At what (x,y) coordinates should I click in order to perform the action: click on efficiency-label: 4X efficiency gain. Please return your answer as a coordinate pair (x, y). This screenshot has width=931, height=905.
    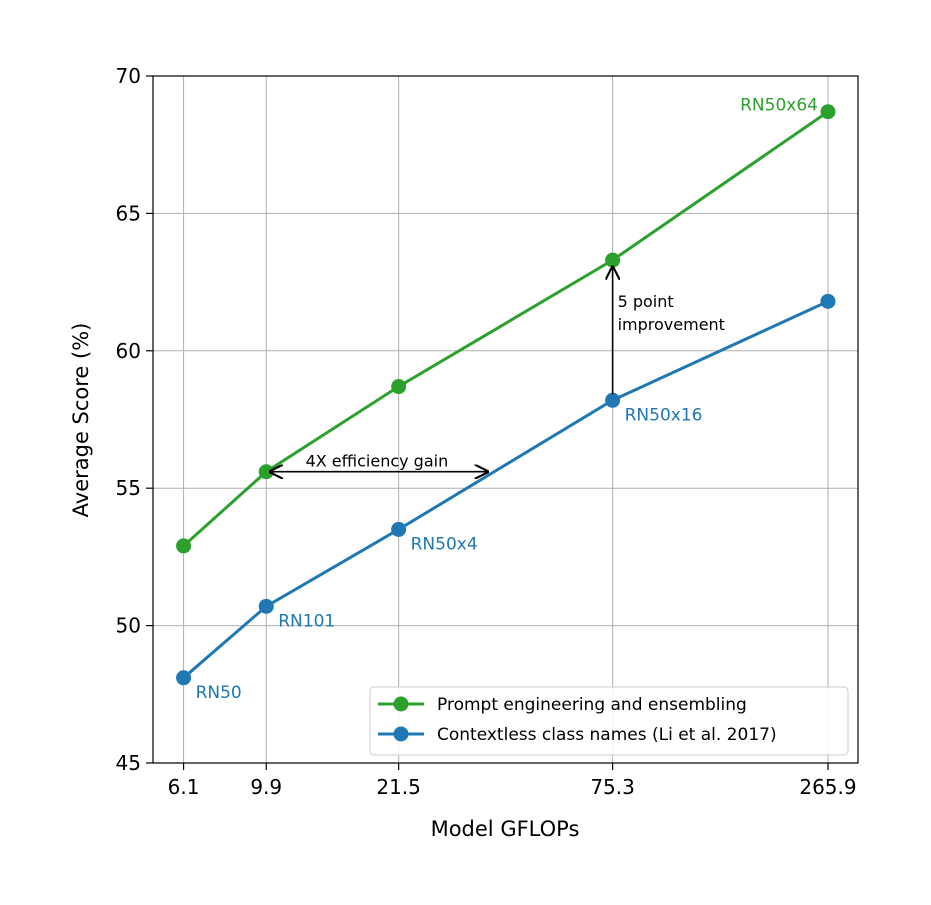
    Looking at the image, I should click on (377, 461).